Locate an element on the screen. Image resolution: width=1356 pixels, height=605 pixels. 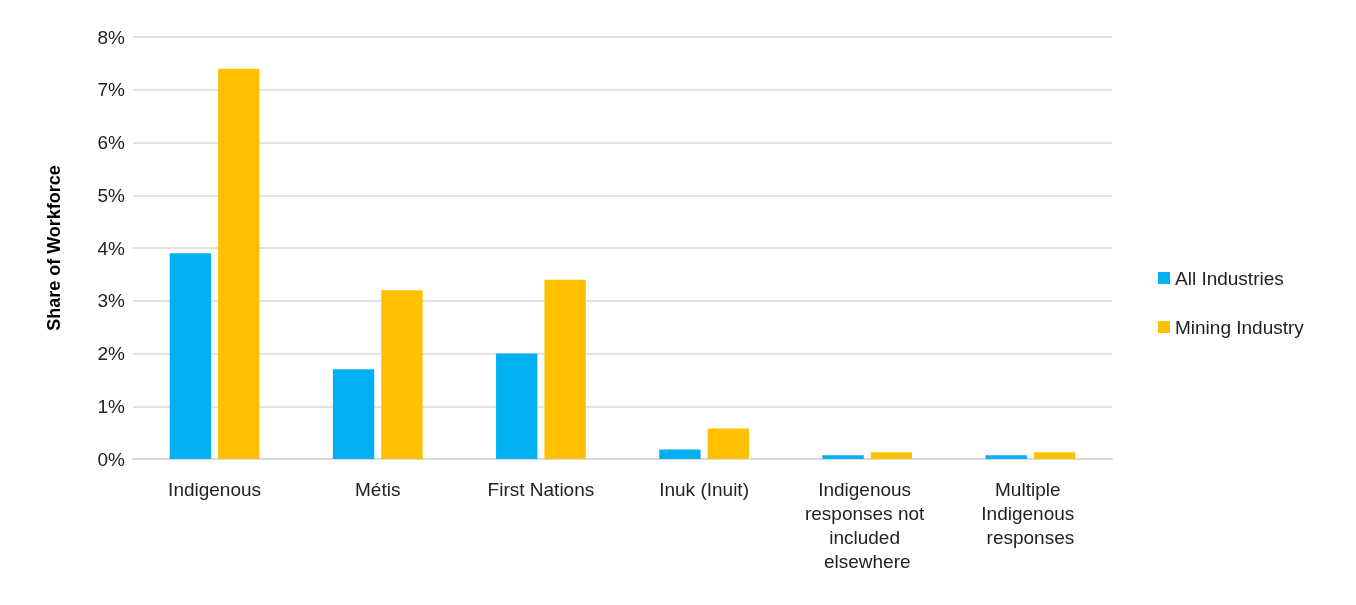
y-tick-label: 1% is located at coordinates (111, 406).